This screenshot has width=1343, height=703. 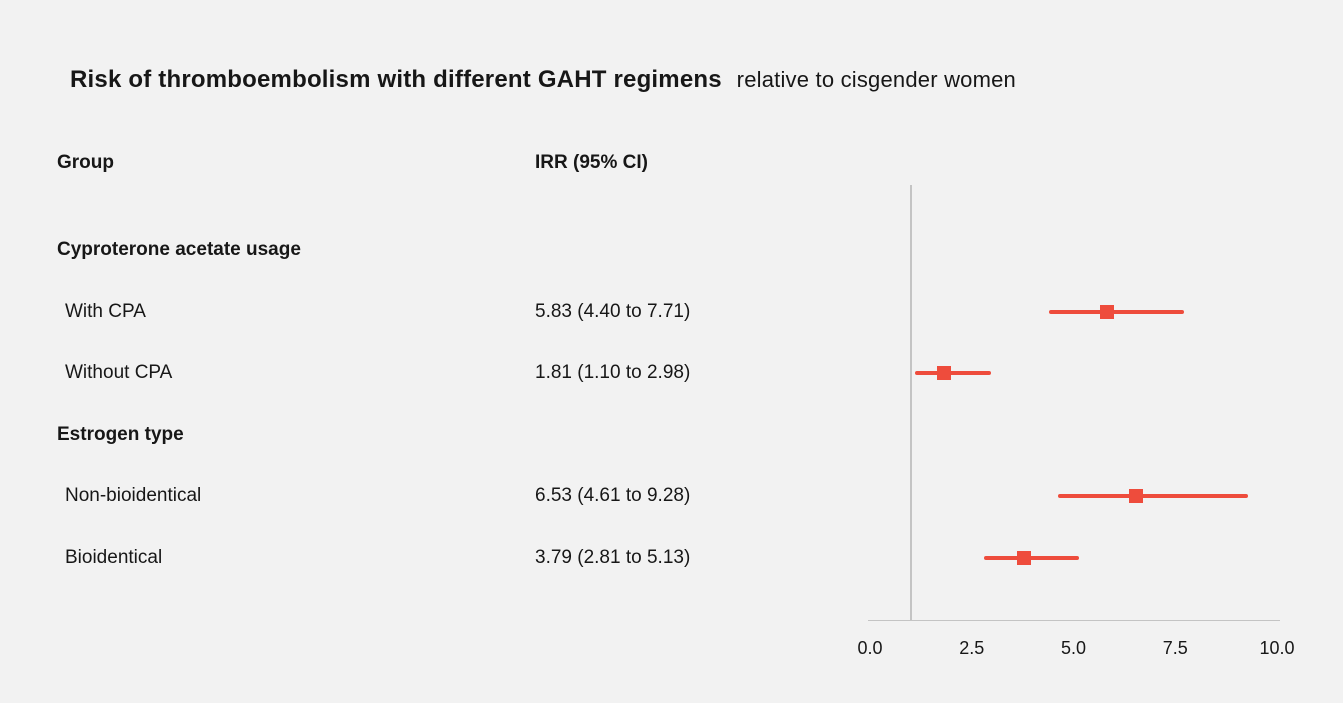 I want to click on column-header-irr: IRR (95% CI), so click(x=591, y=162).